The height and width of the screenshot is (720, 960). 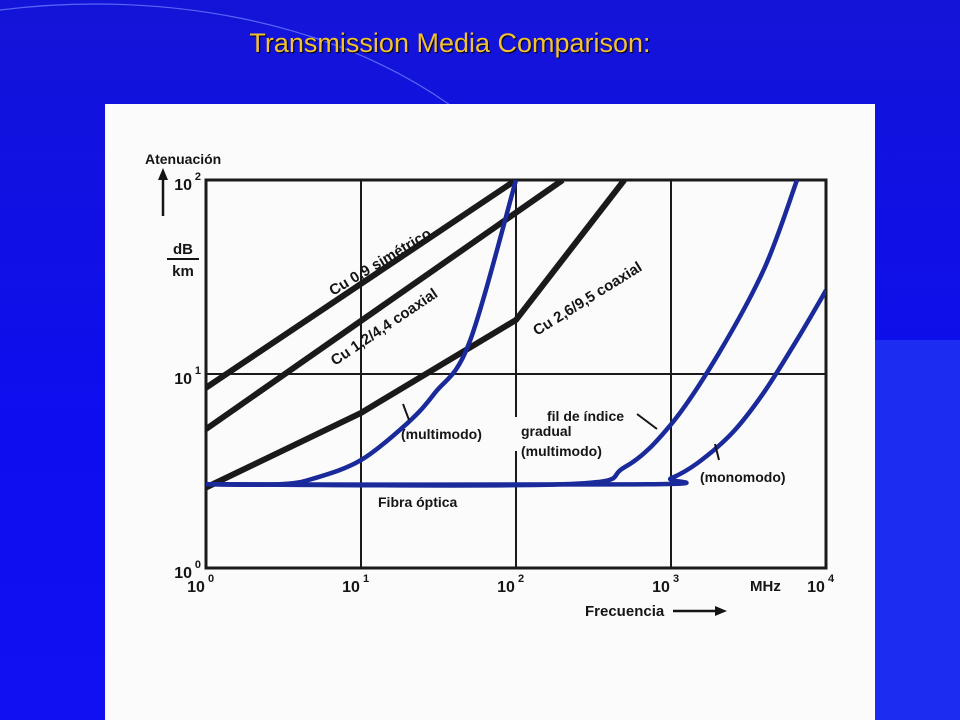 I want to click on x-axis-arrowhead, so click(x=721, y=611).